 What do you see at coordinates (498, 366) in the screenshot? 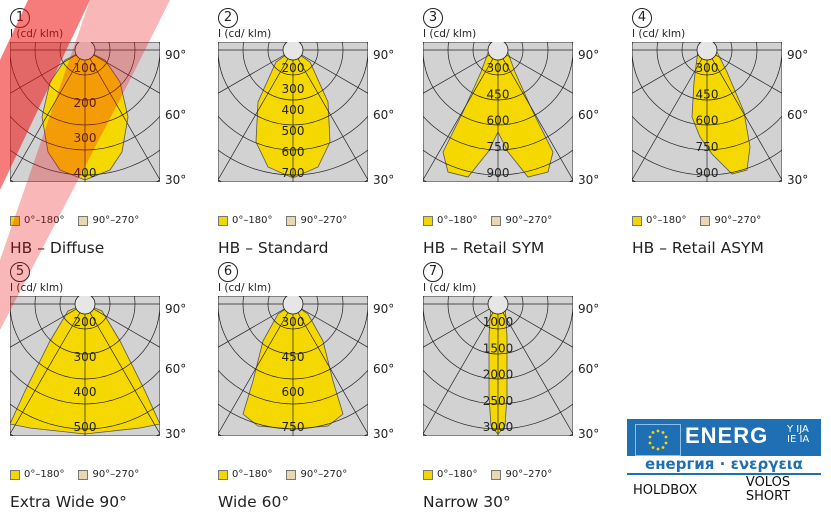
I see `polar-diagram: 1000 1500 2000 2500 3000` at bounding box center [498, 366].